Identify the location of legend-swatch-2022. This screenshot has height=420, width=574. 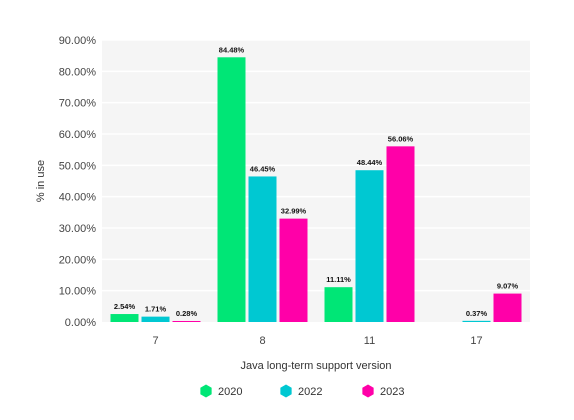
(286, 391).